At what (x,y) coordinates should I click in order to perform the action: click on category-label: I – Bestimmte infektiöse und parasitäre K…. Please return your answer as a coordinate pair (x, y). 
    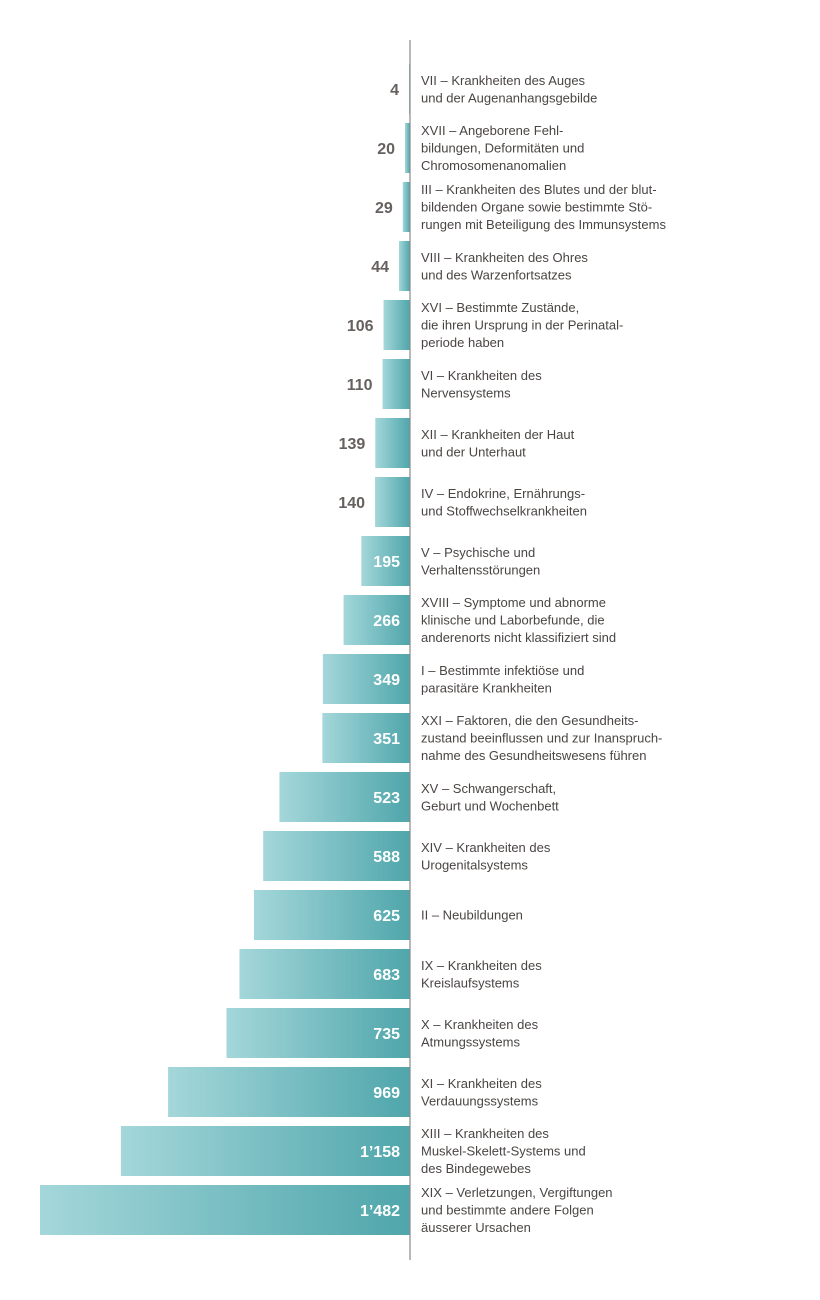
    Looking at the image, I should click on (502, 679).